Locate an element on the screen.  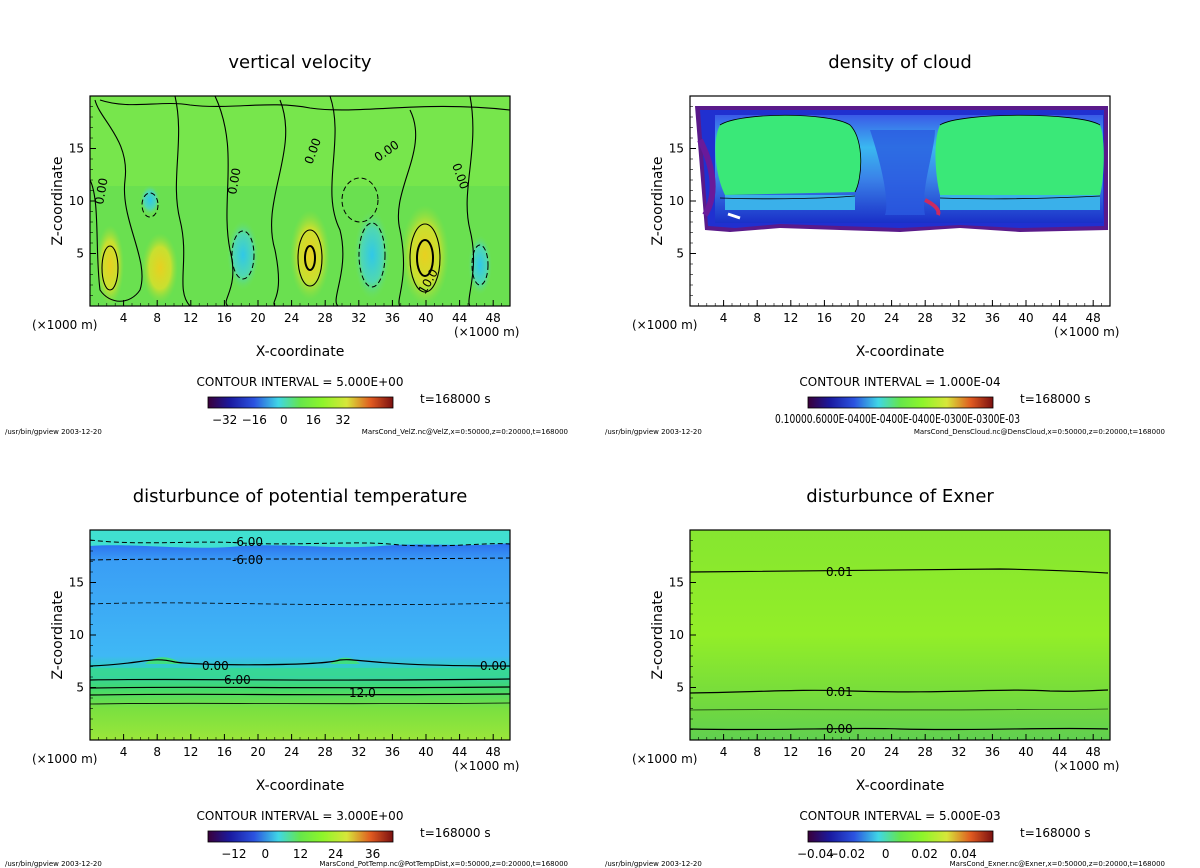
contour-label-group: 0.01 0.01 0.00 is located at coordinates (839, 650).